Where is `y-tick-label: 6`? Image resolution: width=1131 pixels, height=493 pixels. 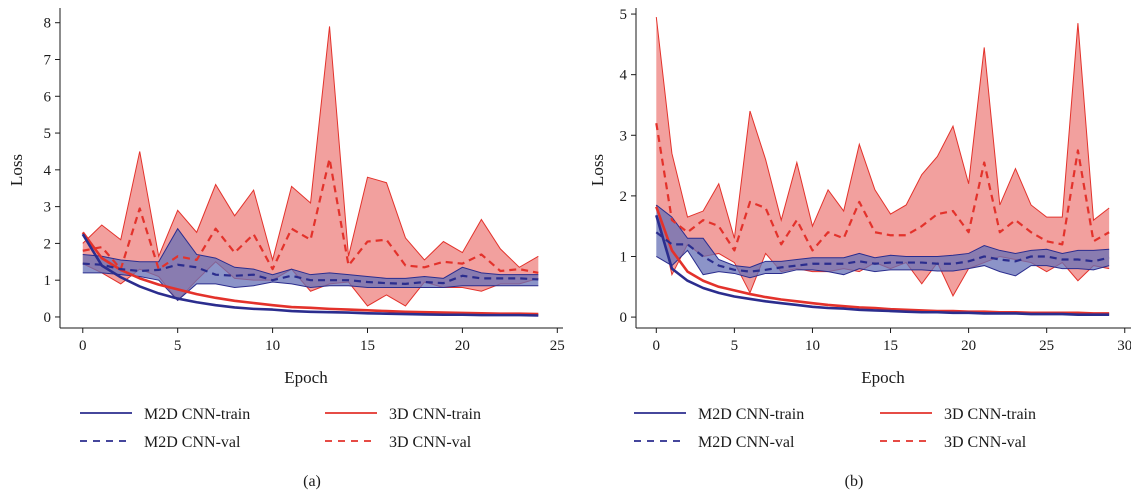 y-tick-label: 6 is located at coordinates (48, 97).